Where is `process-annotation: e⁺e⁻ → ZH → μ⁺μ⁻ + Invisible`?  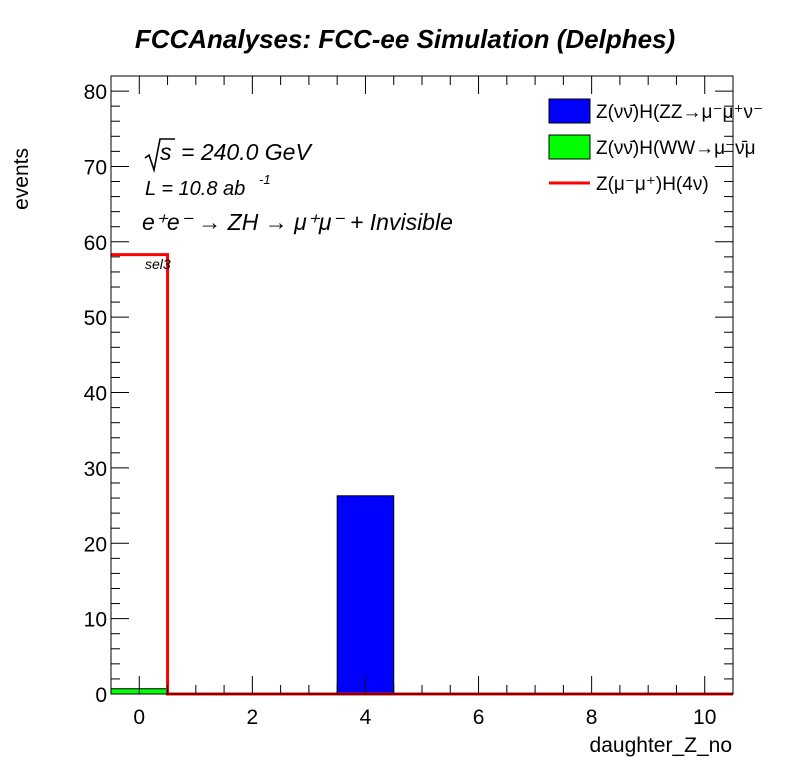 process-annotation: e⁺e⁻ → ZH → μ⁺μ⁻ + Invisible is located at coordinates (297, 222).